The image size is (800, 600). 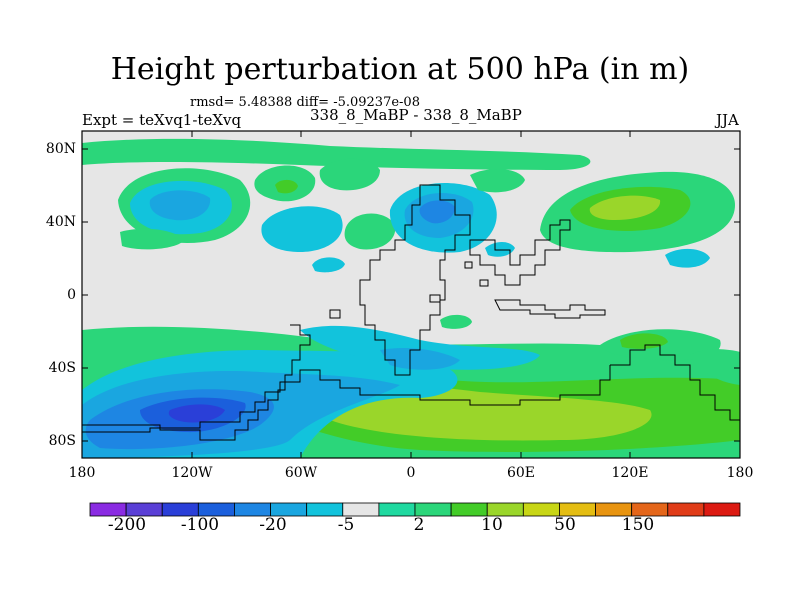 What do you see at coordinates (60, 149) in the screenshot?
I see `lat-label-80n: 80N` at bounding box center [60, 149].